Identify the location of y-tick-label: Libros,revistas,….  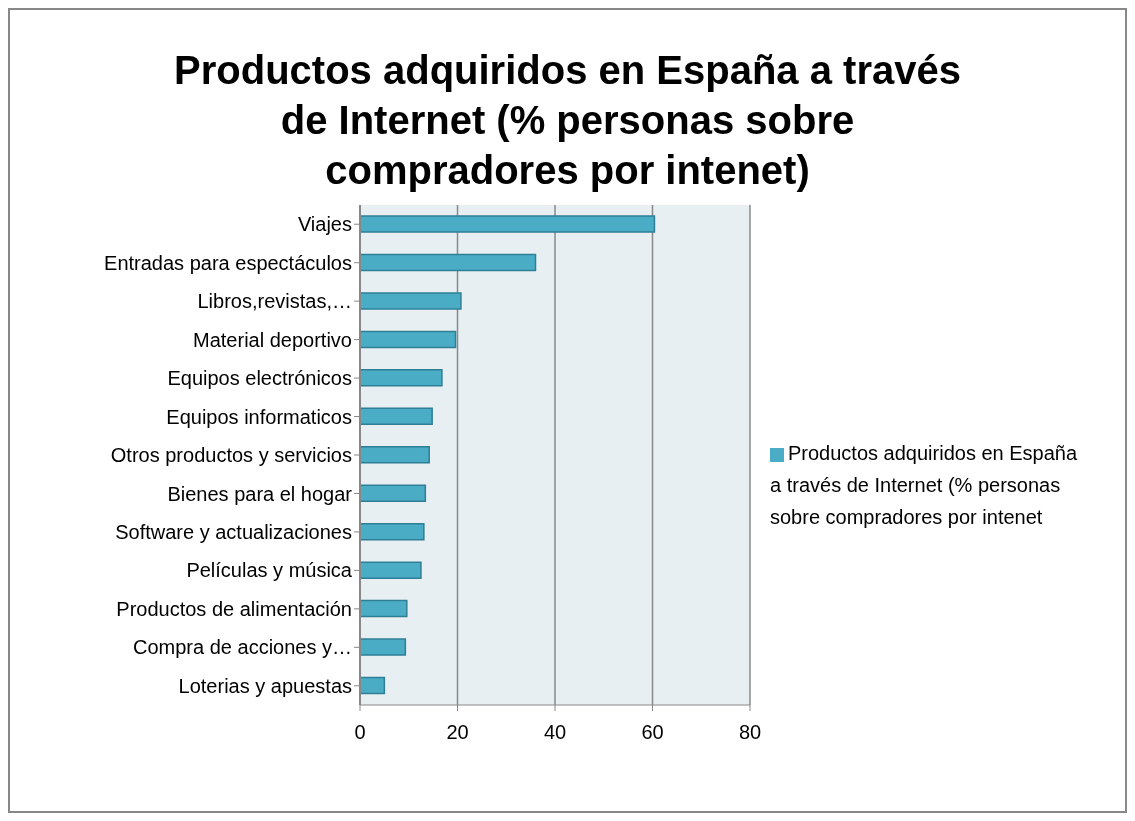
(274, 301).